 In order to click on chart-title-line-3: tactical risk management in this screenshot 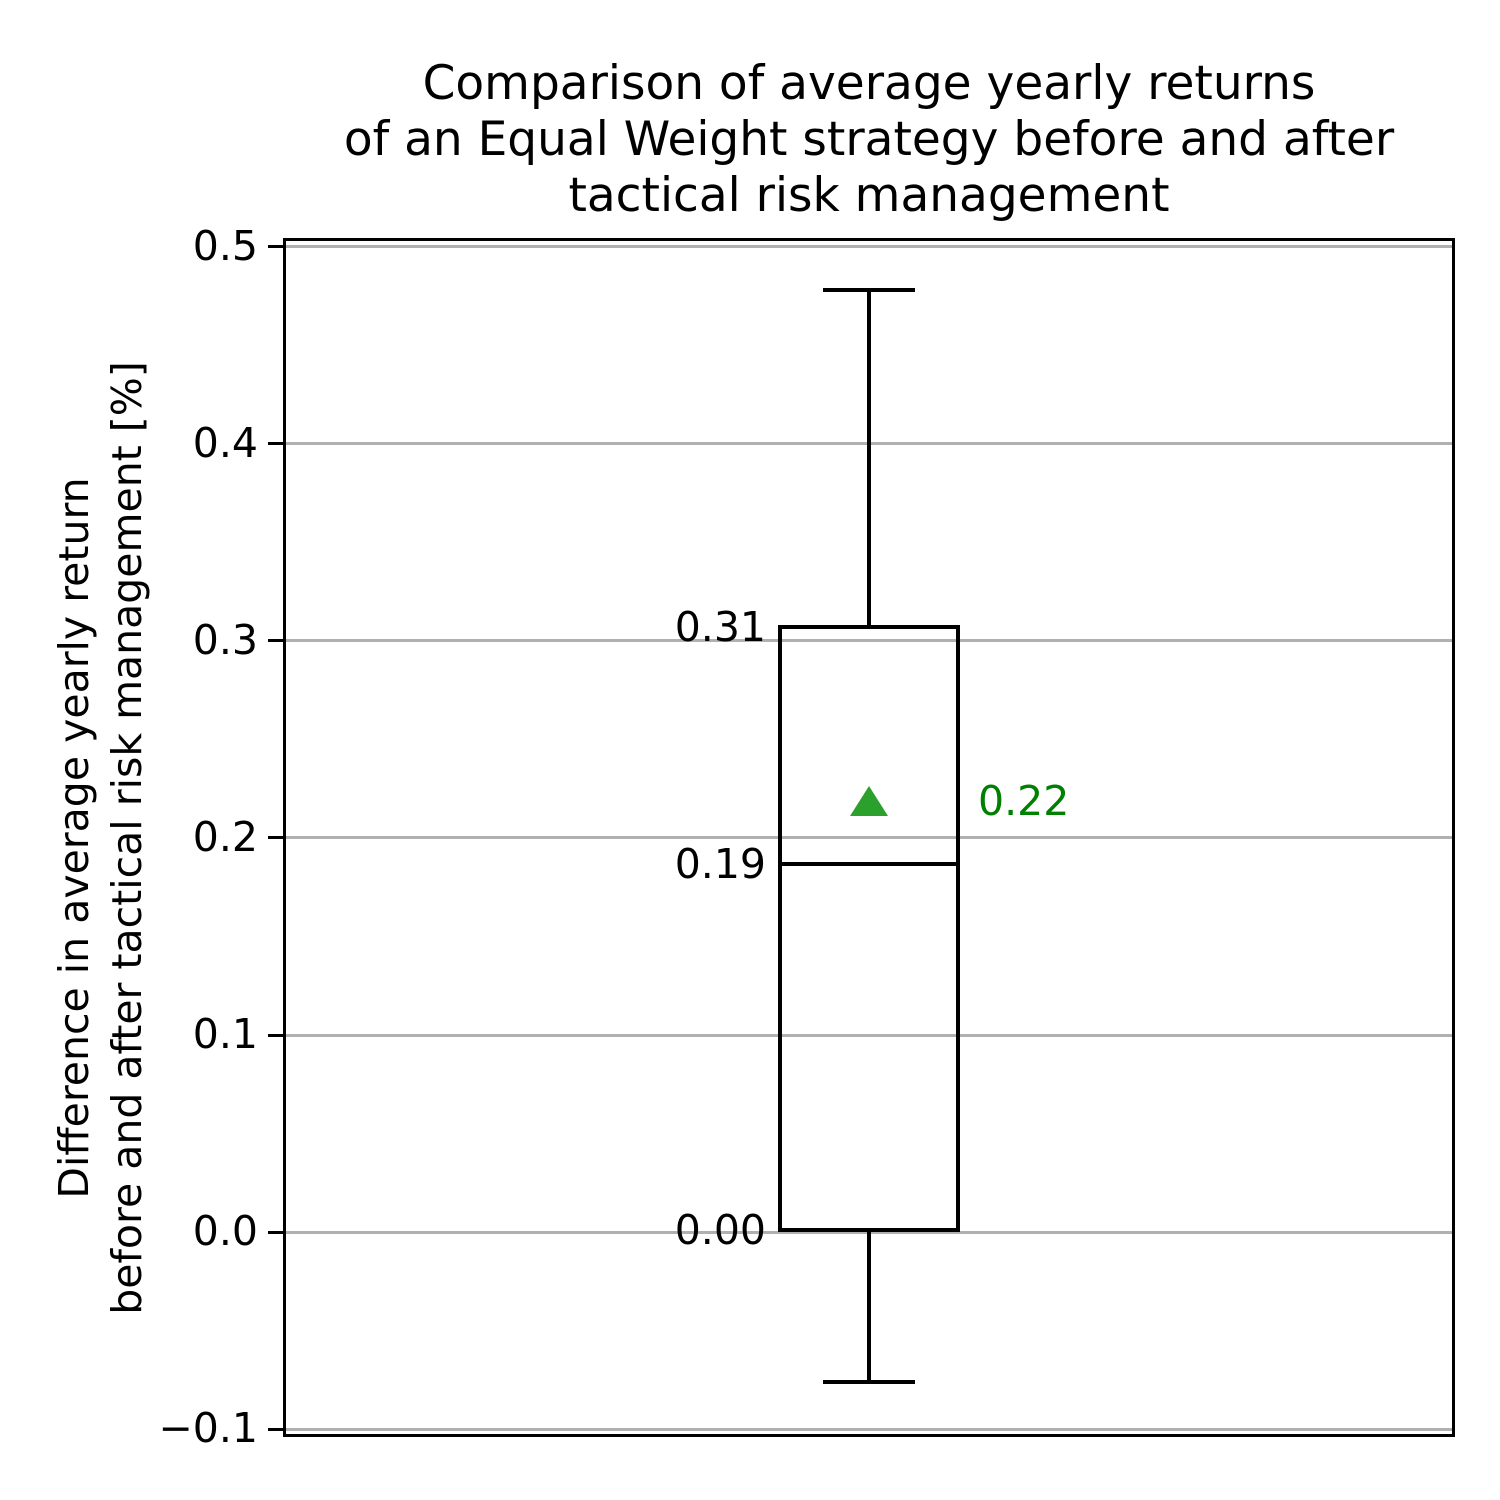, I will do `click(869, 195)`.